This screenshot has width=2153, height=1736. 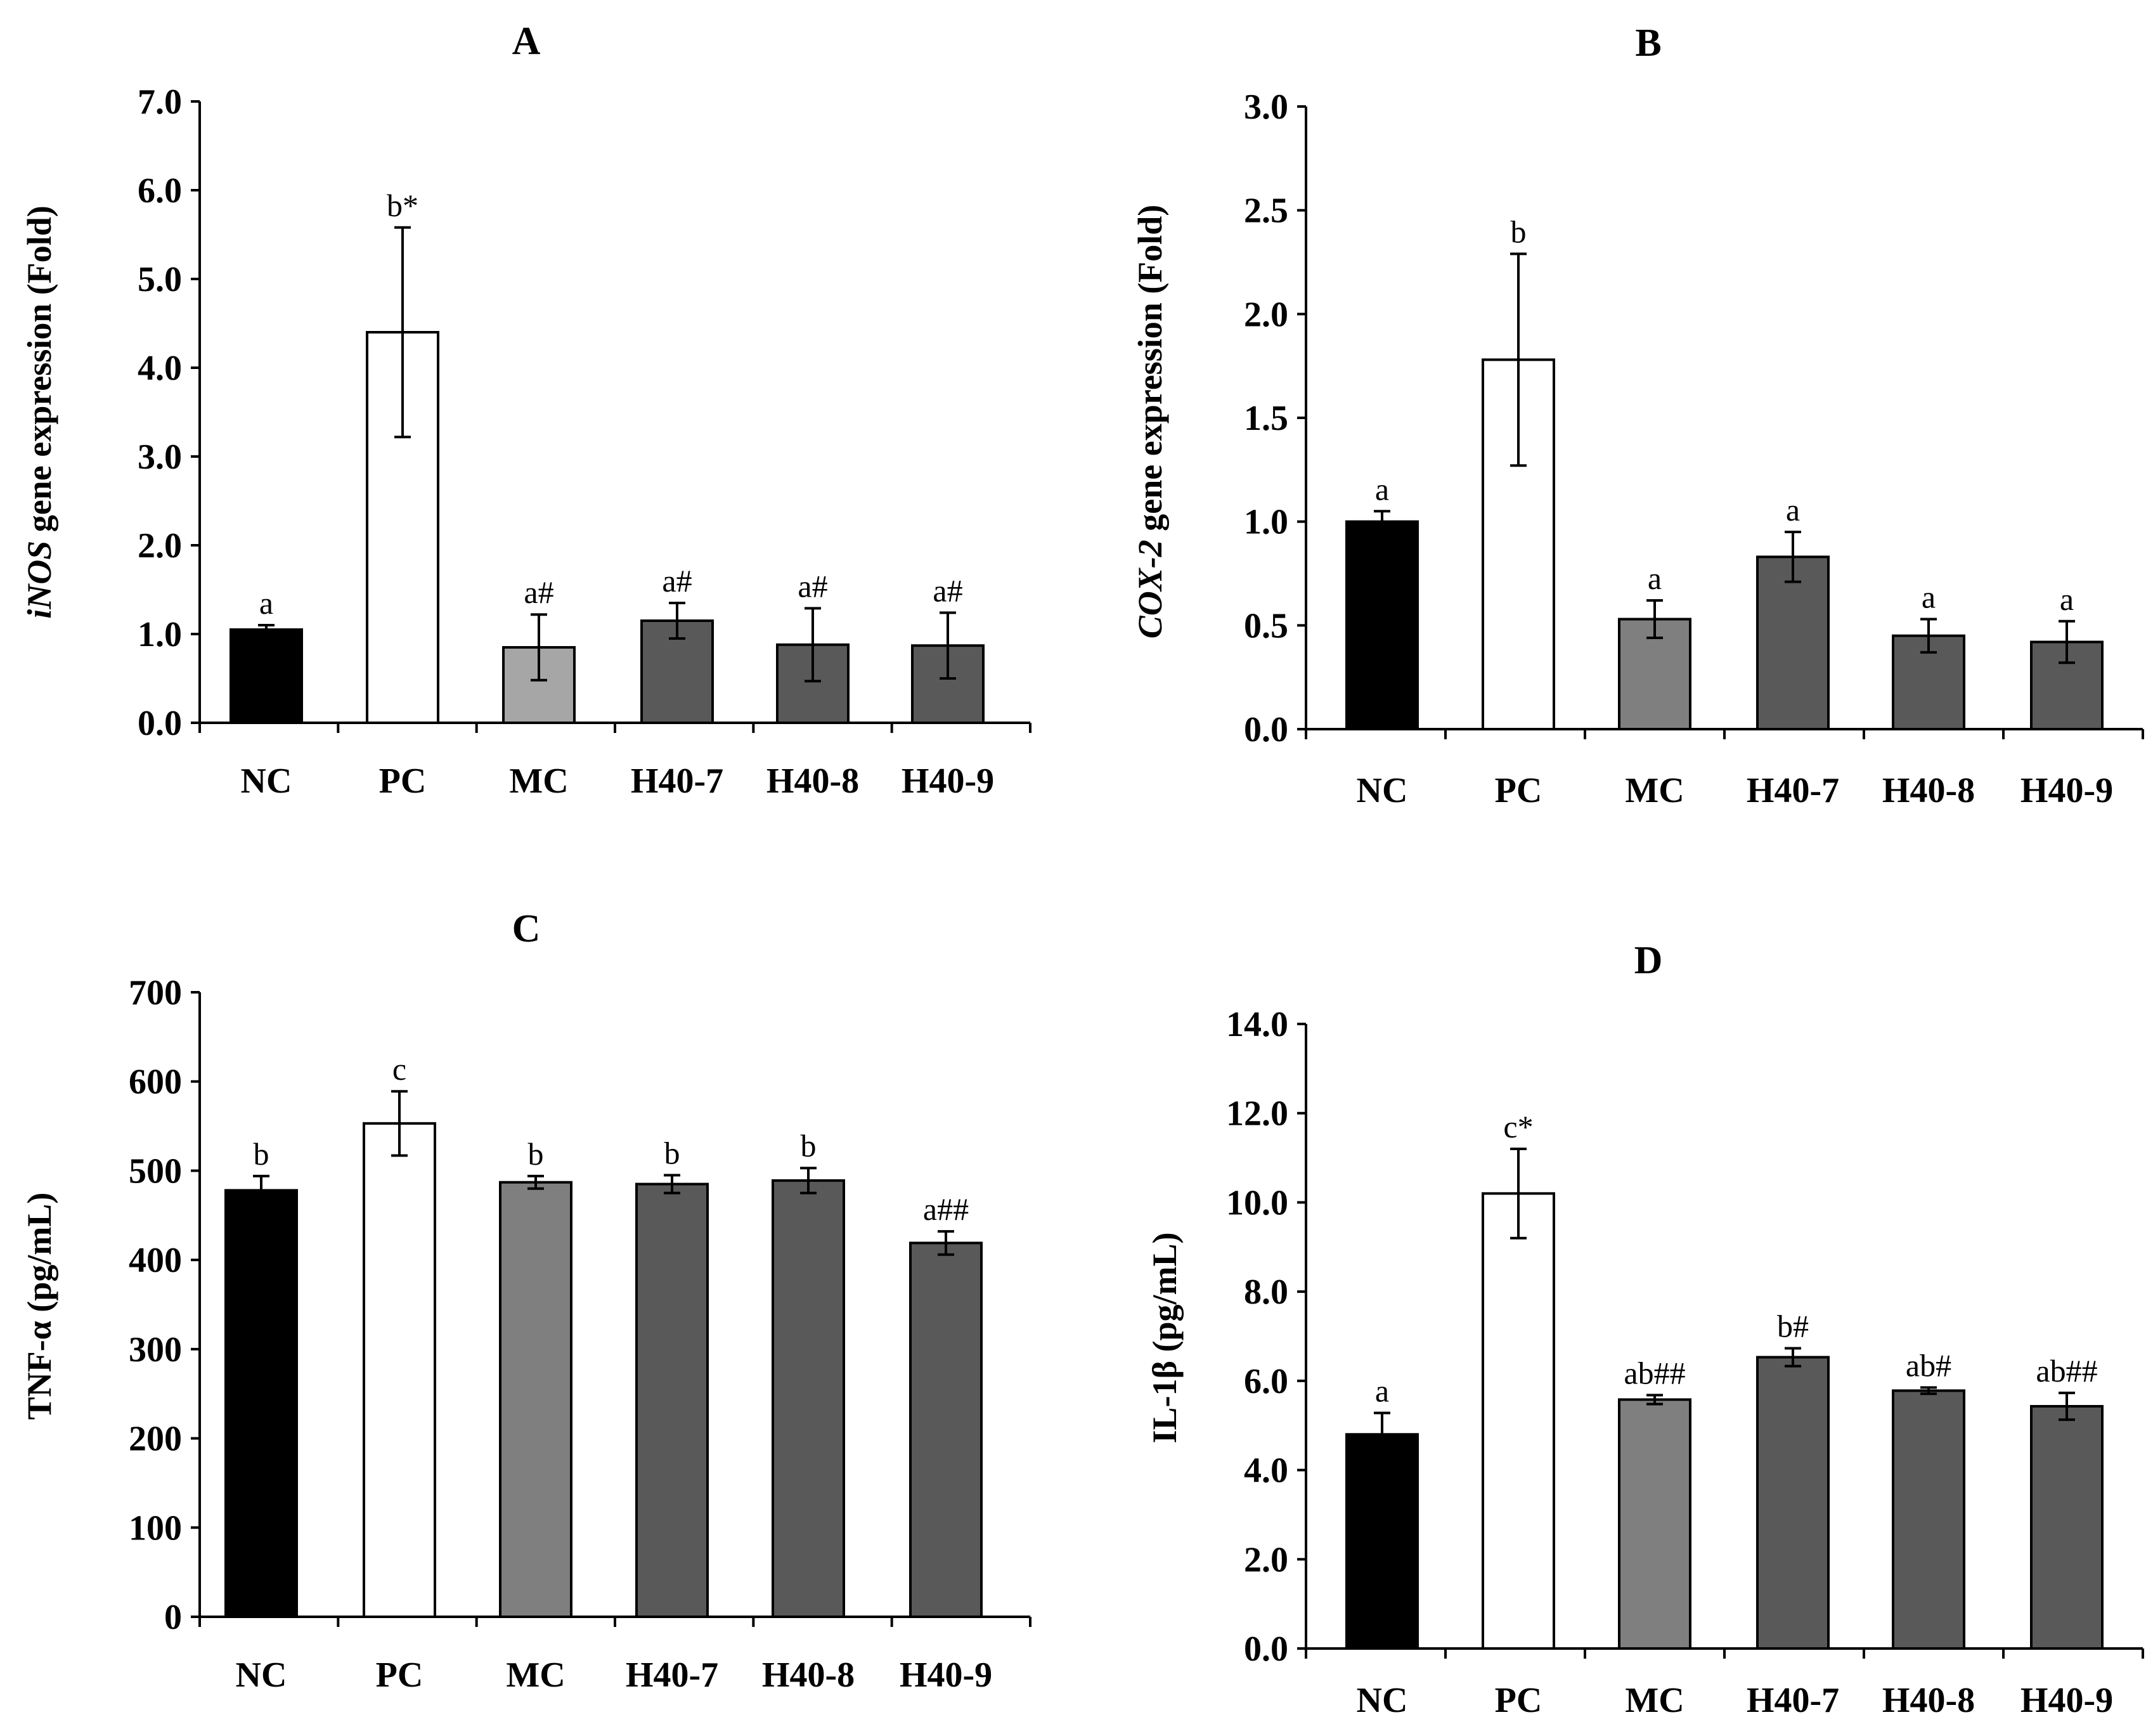 I want to click on panel-b-y-tick-label: 2.0, so click(x=1266, y=314).